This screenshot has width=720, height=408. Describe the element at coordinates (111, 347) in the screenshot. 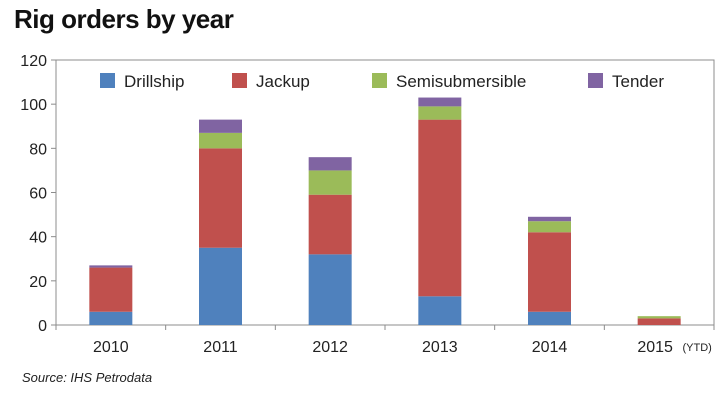

I see `x-tick-label: 2010` at that location.